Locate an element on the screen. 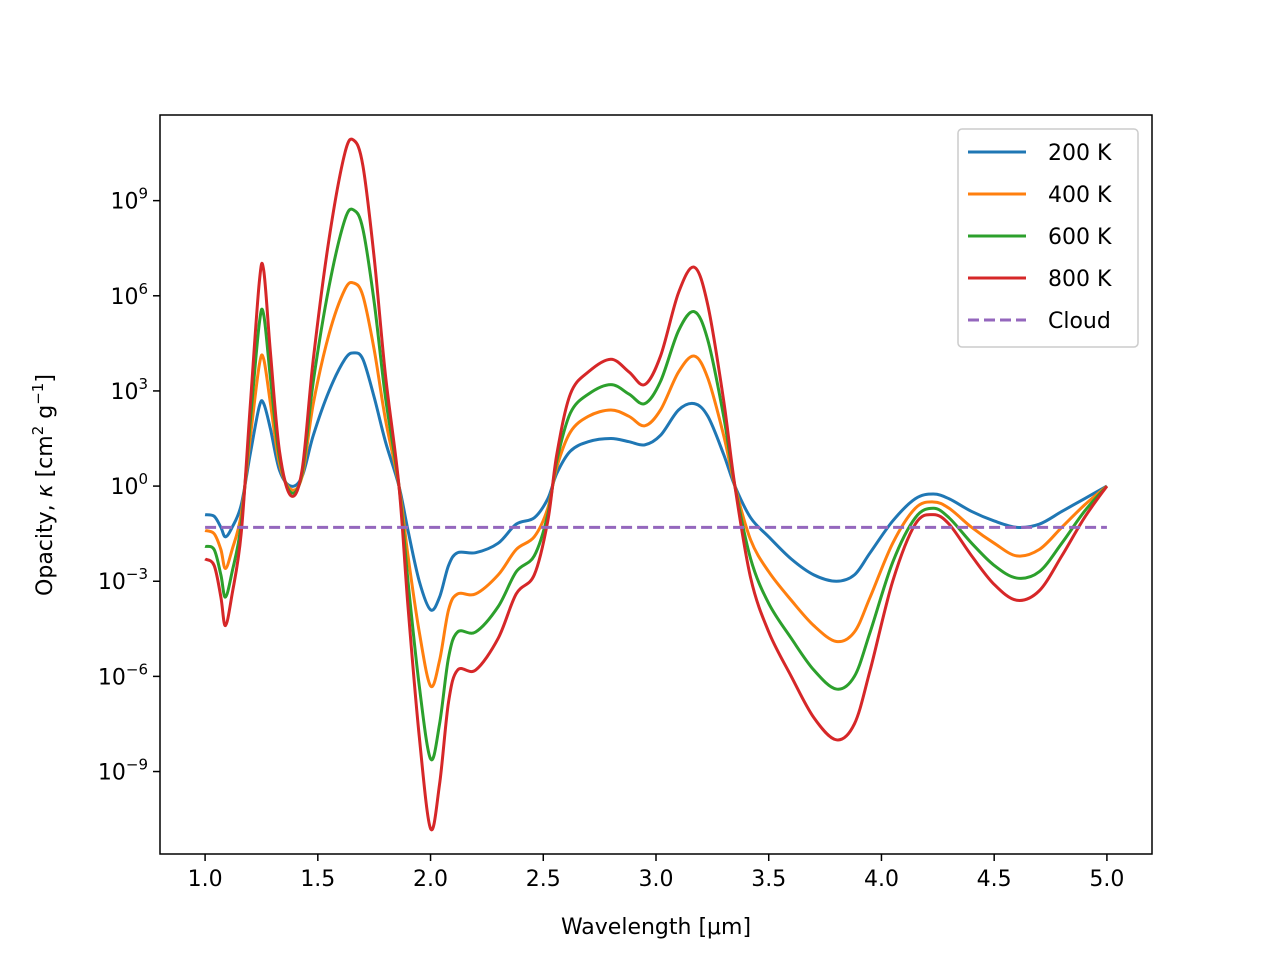 Image resolution: width=1280 pixels, height=960 pixels. y-tick-label: 10⁻⁹ is located at coordinates (123, 771).